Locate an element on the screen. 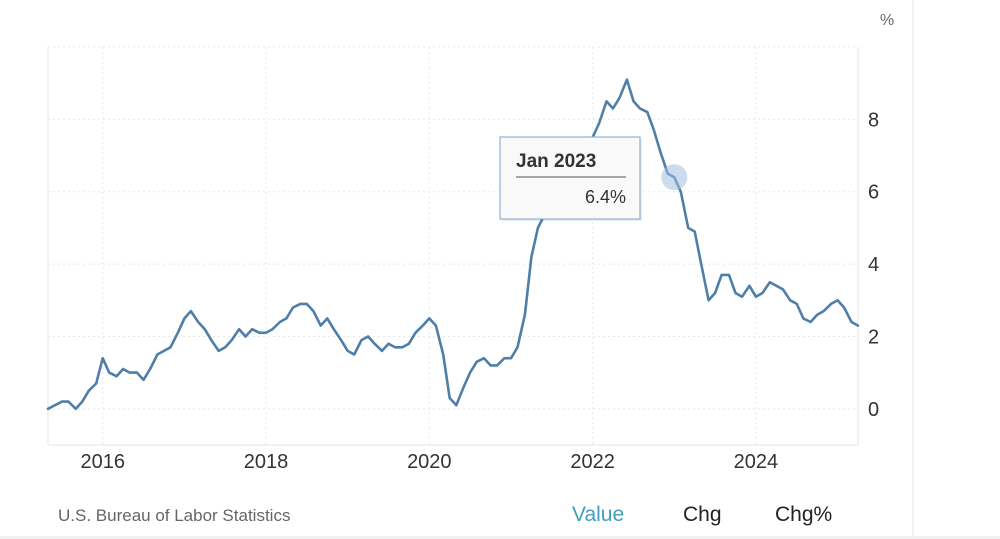 The width and height of the screenshot is (1000, 539). x-tick-label: 2020 is located at coordinates (429, 462).